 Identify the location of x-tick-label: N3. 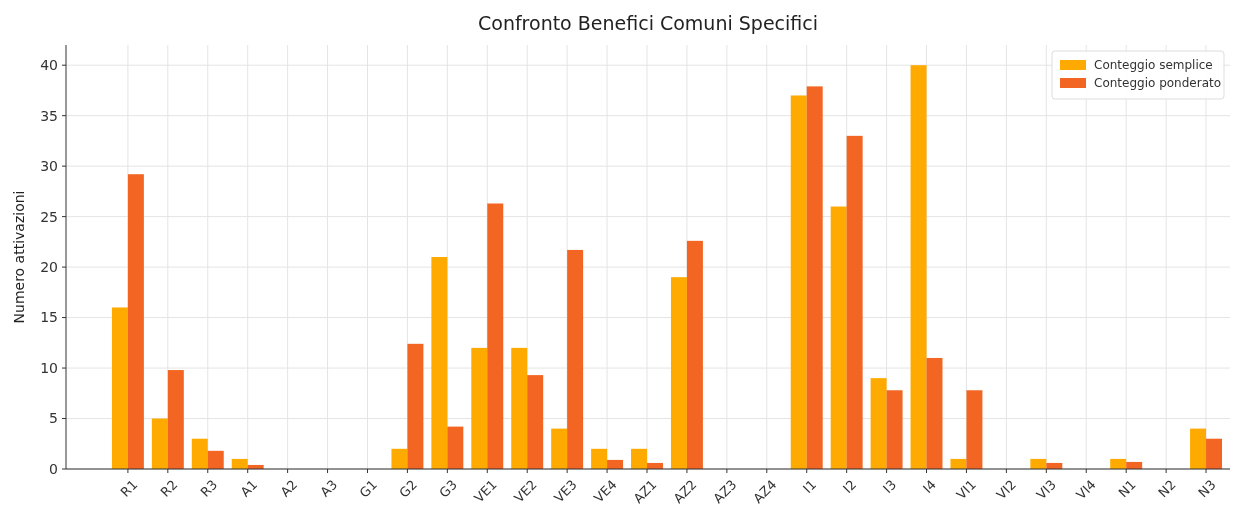
(1207, 488).